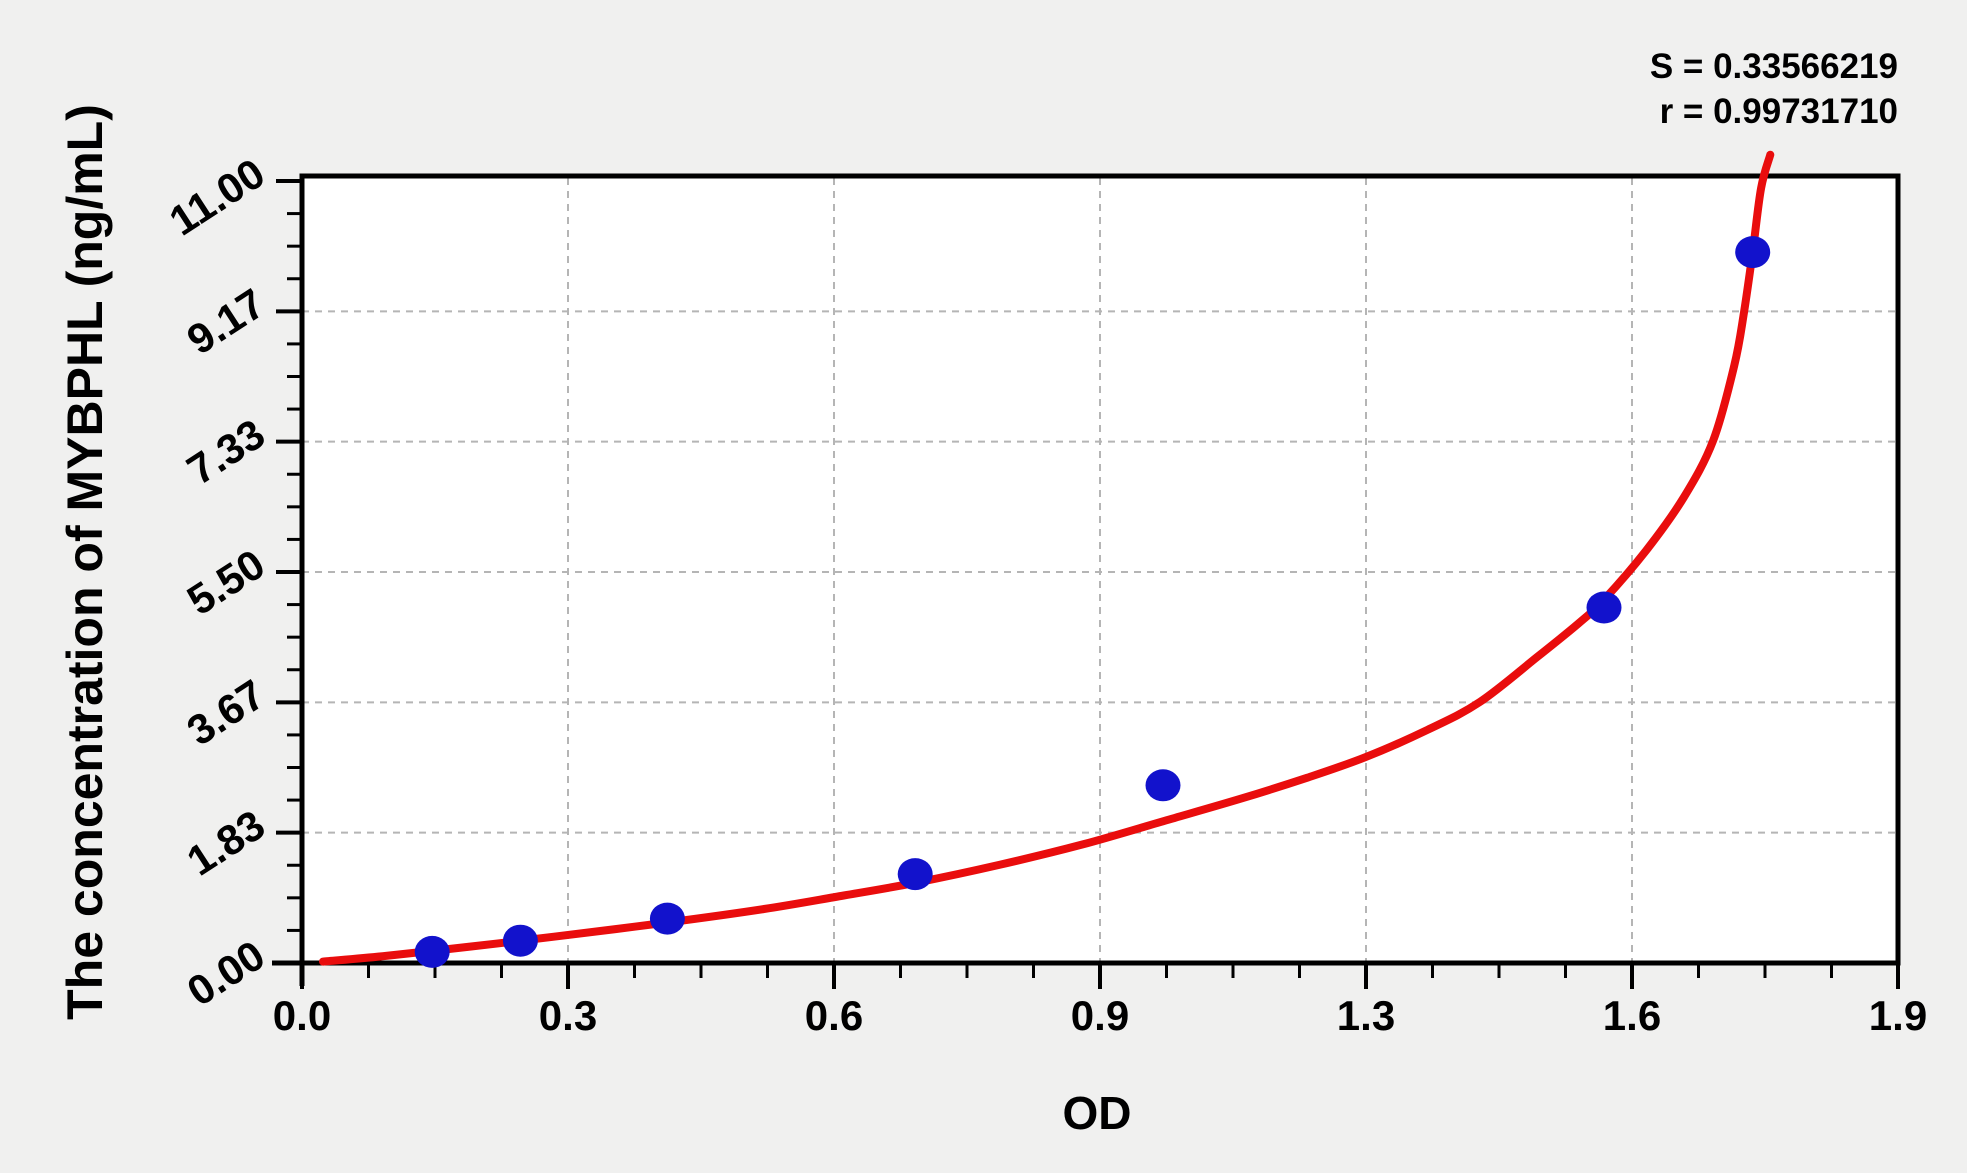  Describe the element at coordinates (1632, 1015) in the screenshot. I see `x-tick-label: 1.6` at that location.